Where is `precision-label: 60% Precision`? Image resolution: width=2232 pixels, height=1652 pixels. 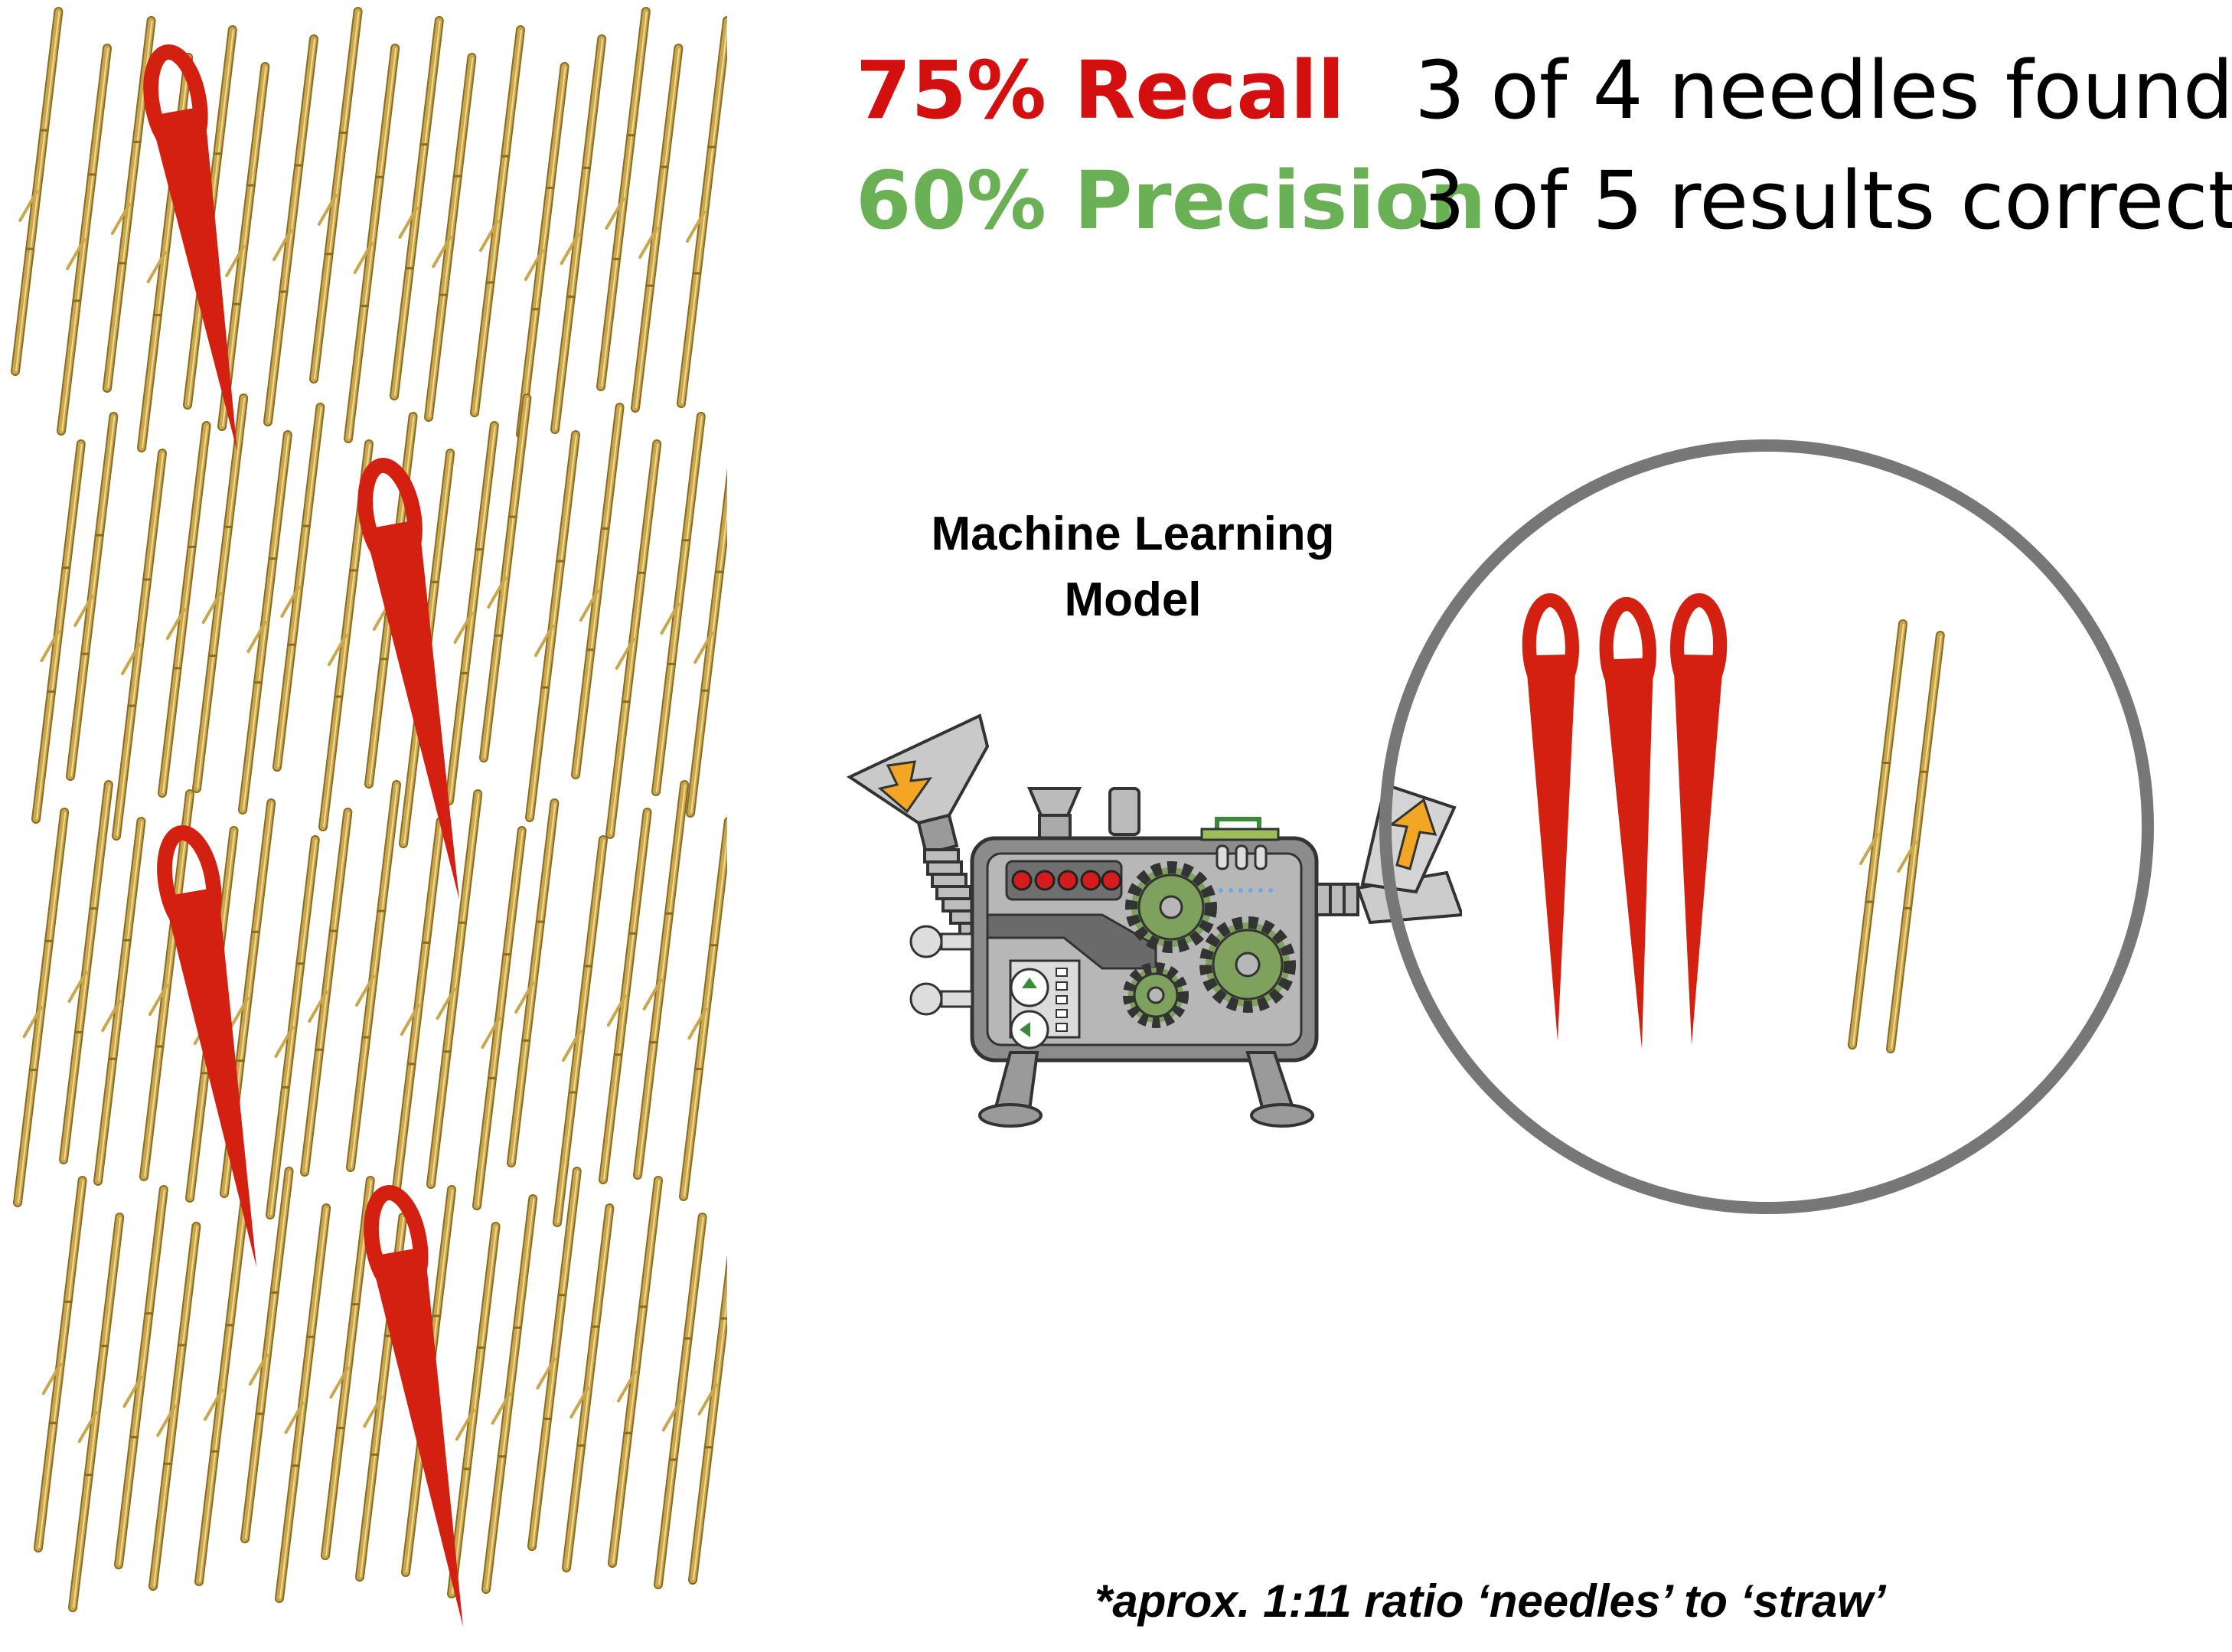 precision-label: 60% Precision is located at coordinates (1171, 200).